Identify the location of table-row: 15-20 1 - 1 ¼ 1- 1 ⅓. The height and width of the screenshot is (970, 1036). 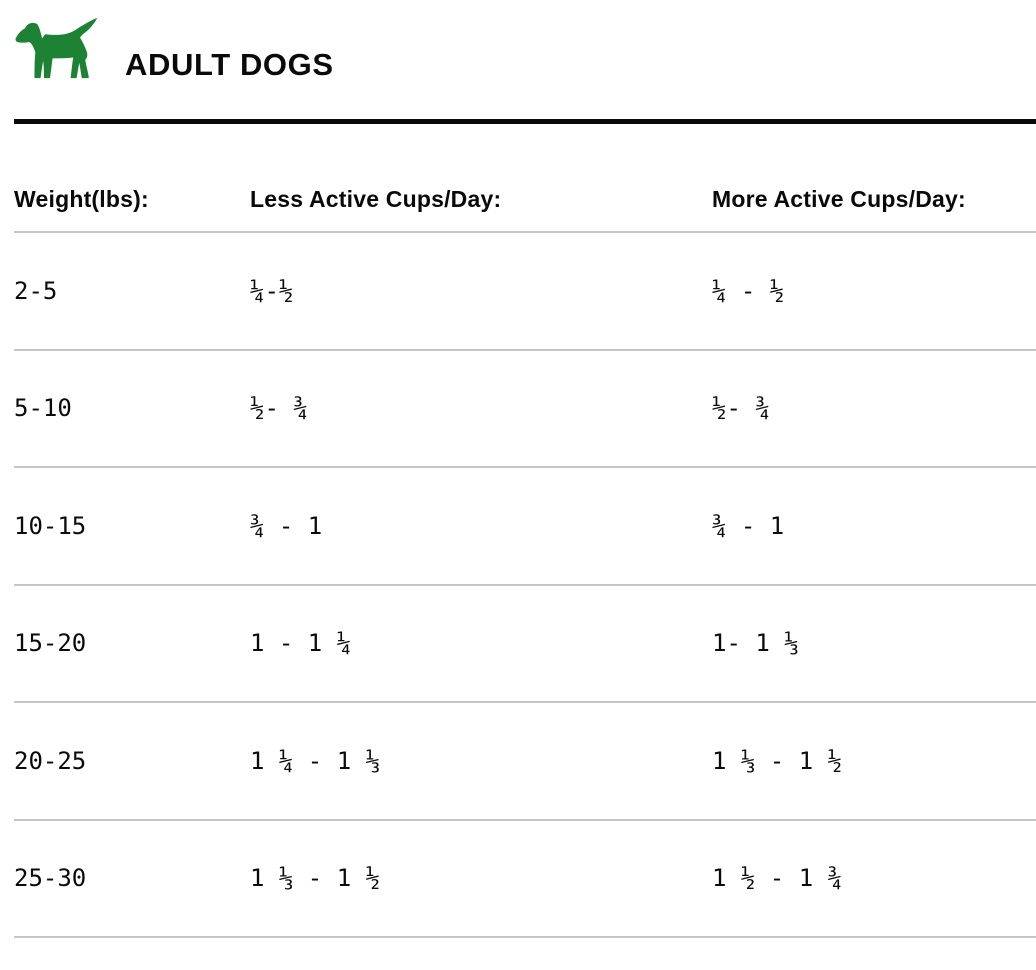
(525, 644).